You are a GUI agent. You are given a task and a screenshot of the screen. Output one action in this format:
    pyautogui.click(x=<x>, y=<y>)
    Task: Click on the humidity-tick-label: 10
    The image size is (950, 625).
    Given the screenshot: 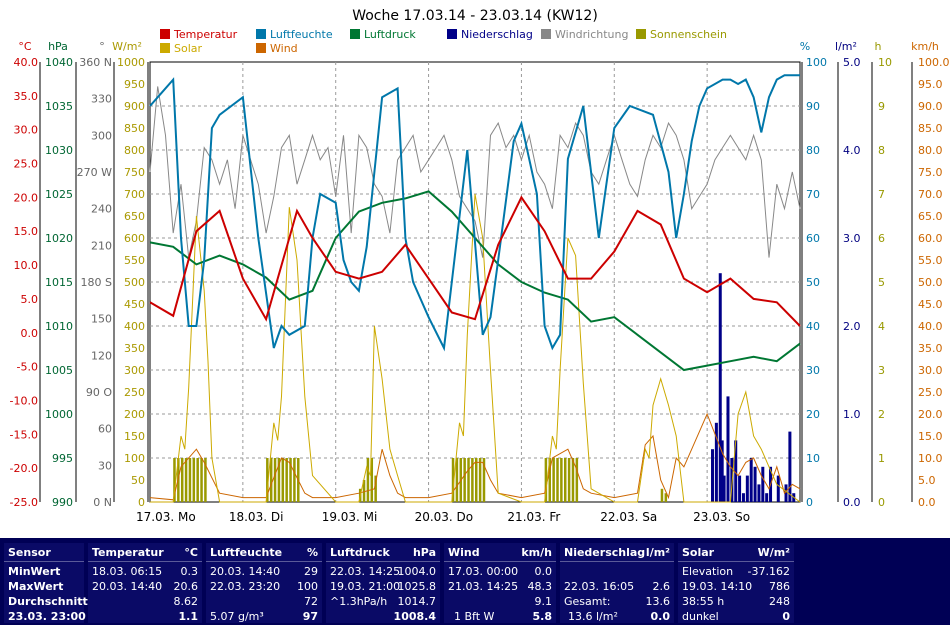 What is the action you would take?
    pyautogui.click(x=813, y=458)
    